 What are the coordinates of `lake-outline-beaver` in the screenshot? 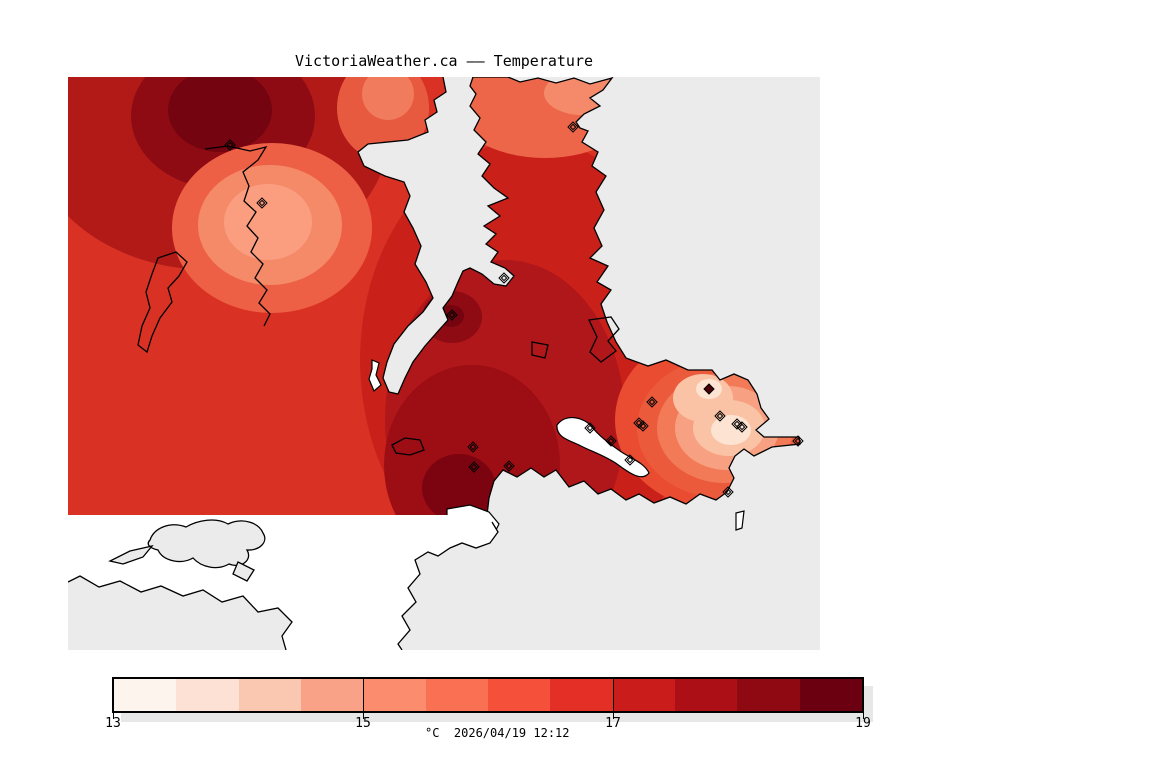 It's located at (540, 350).